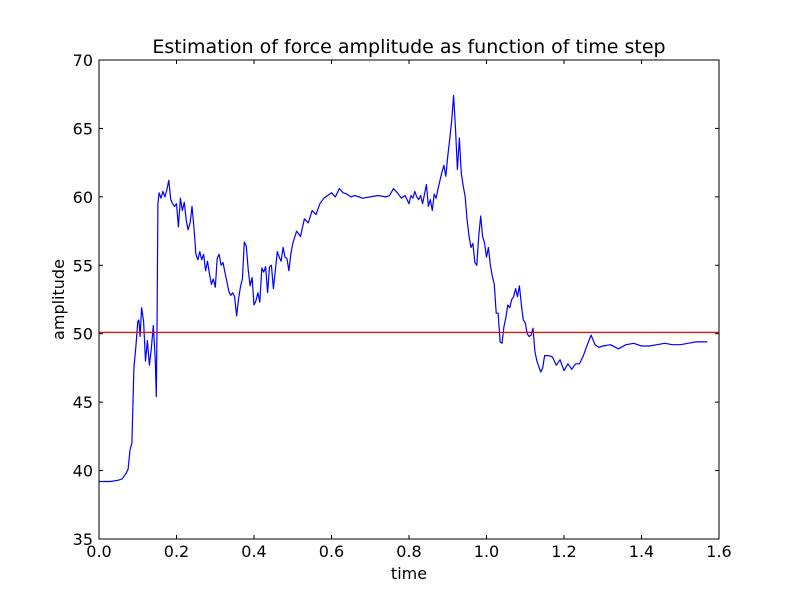 Image resolution: width=800 pixels, height=600 pixels. Describe the element at coordinates (83, 471) in the screenshot. I see `y-tick-label: 40` at that location.